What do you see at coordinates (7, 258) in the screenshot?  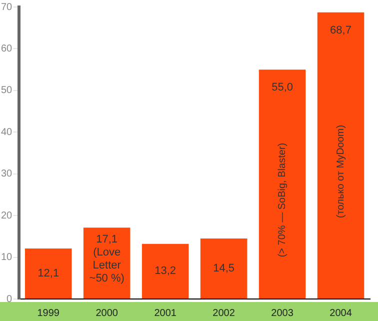 I see `y-tick-label: 10` at bounding box center [7, 258].